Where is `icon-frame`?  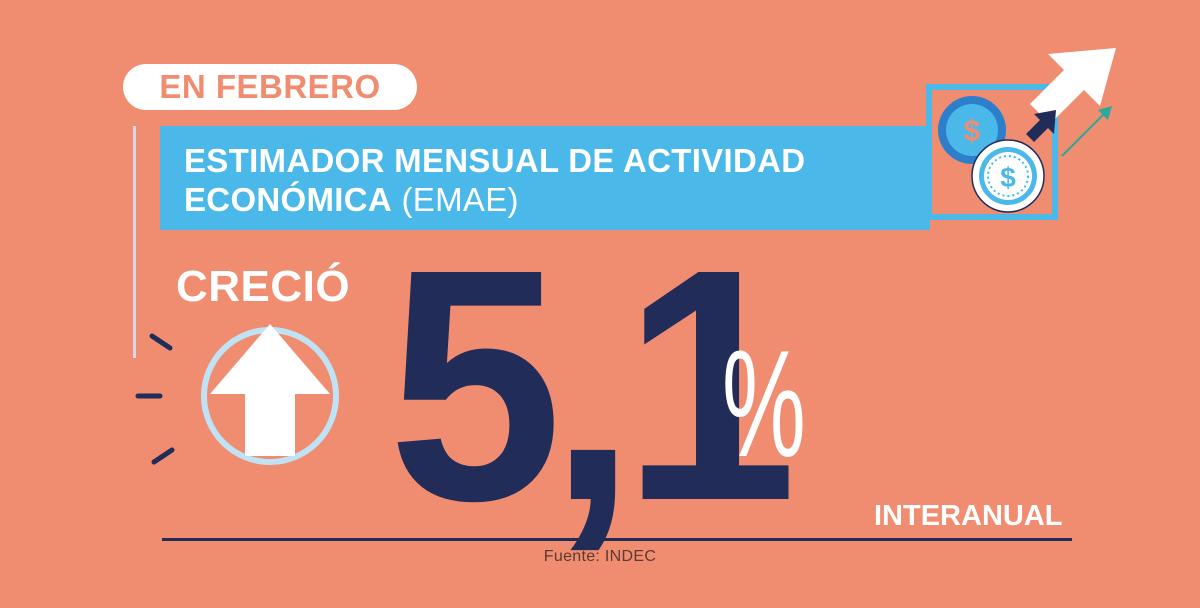
icon-frame is located at coordinates (992, 152).